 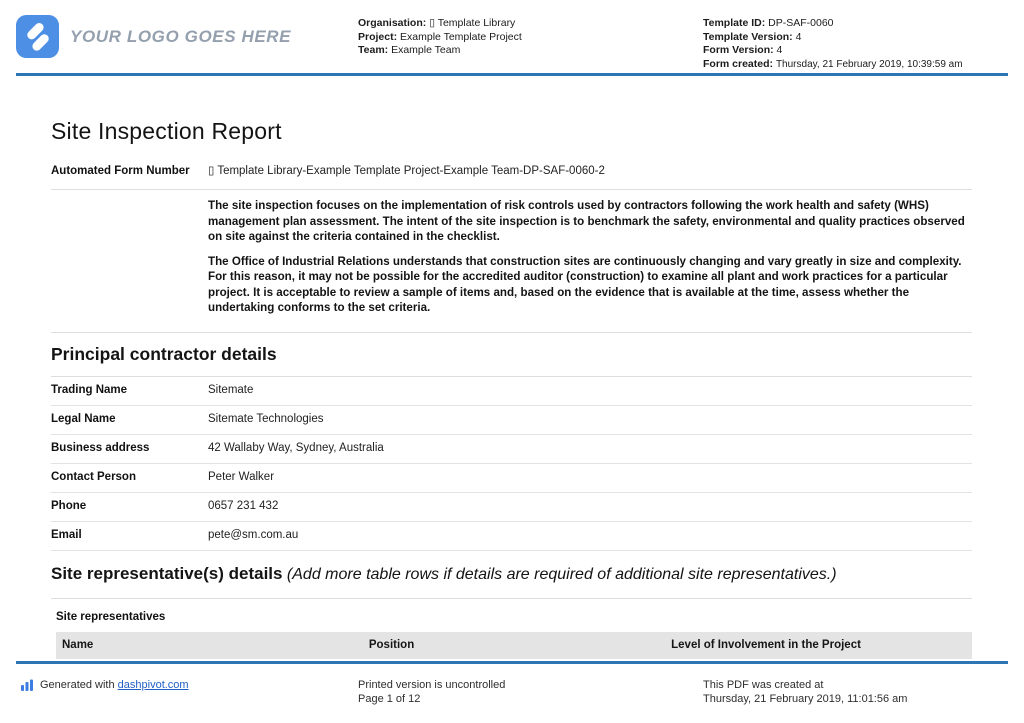 I want to click on table-row: Phone 0657 231 432, so click(x=511, y=507).